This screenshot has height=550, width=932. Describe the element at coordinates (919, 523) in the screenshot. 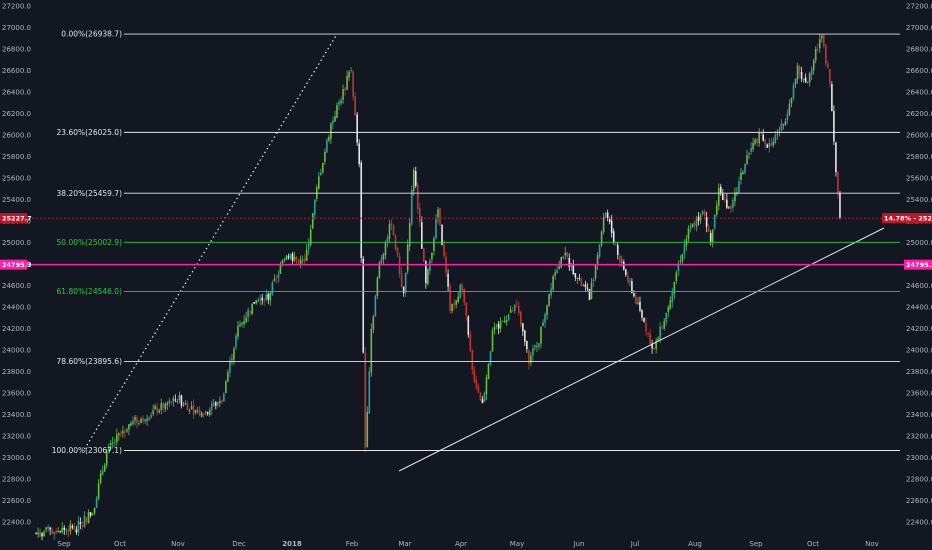

I see `y-tick-label-right: 22400.0` at that location.